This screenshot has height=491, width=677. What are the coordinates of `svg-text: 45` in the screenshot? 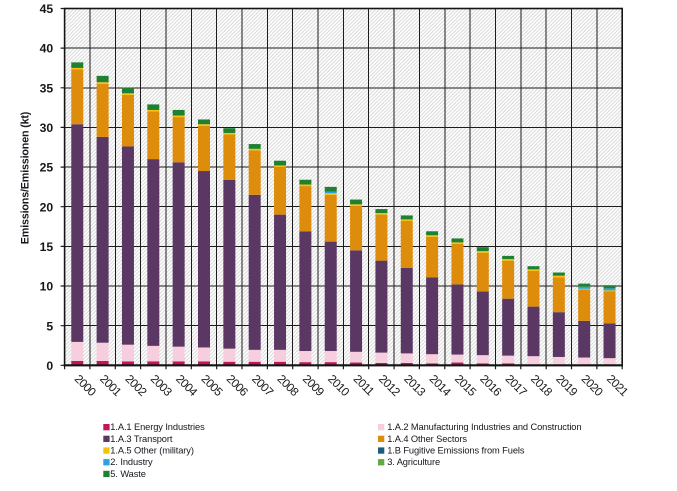 It's located at (47, 9).